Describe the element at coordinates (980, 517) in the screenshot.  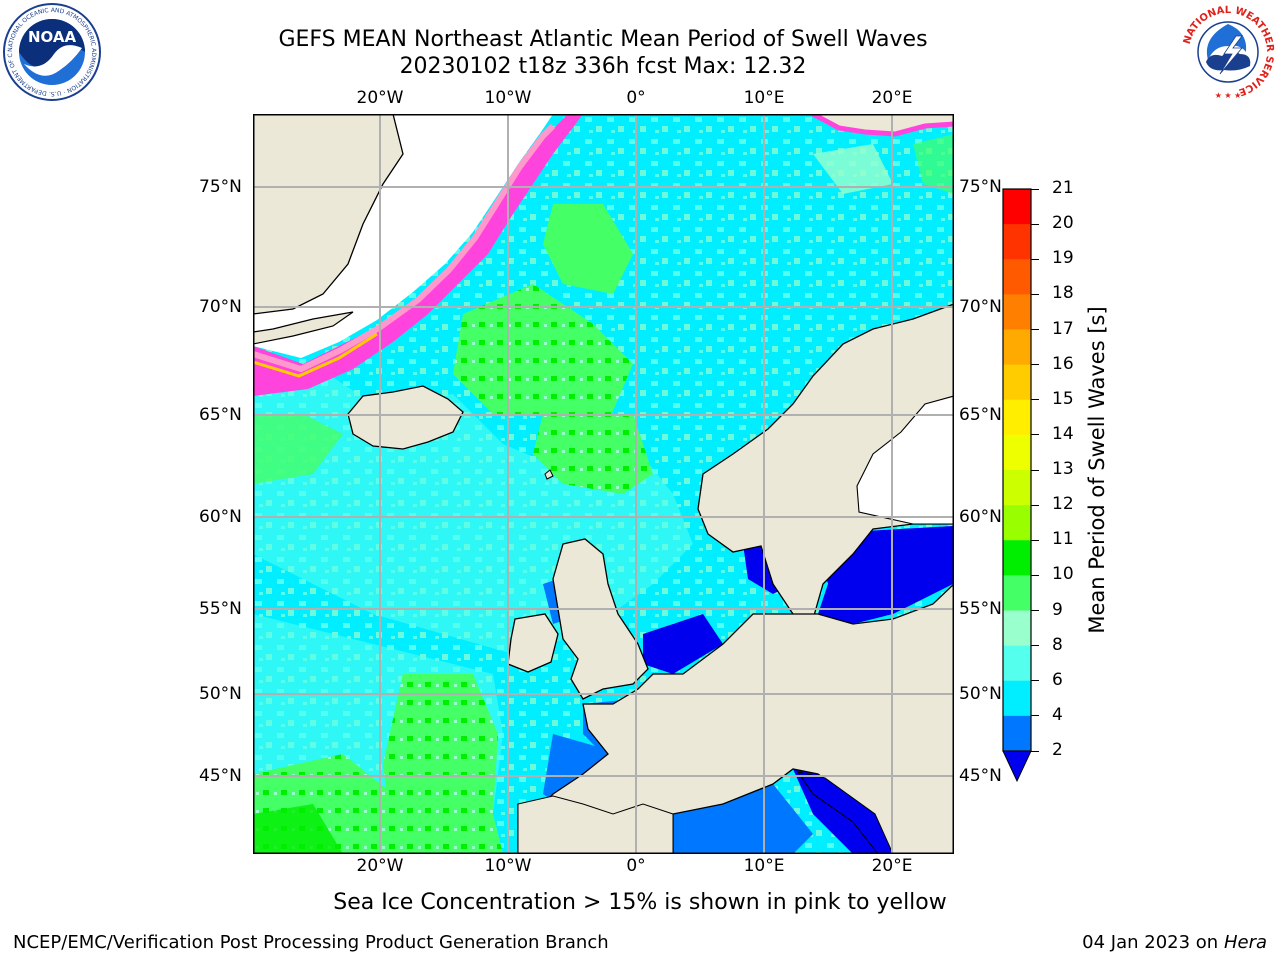
I see `lat-label-right-60n: 60°N` at that location.